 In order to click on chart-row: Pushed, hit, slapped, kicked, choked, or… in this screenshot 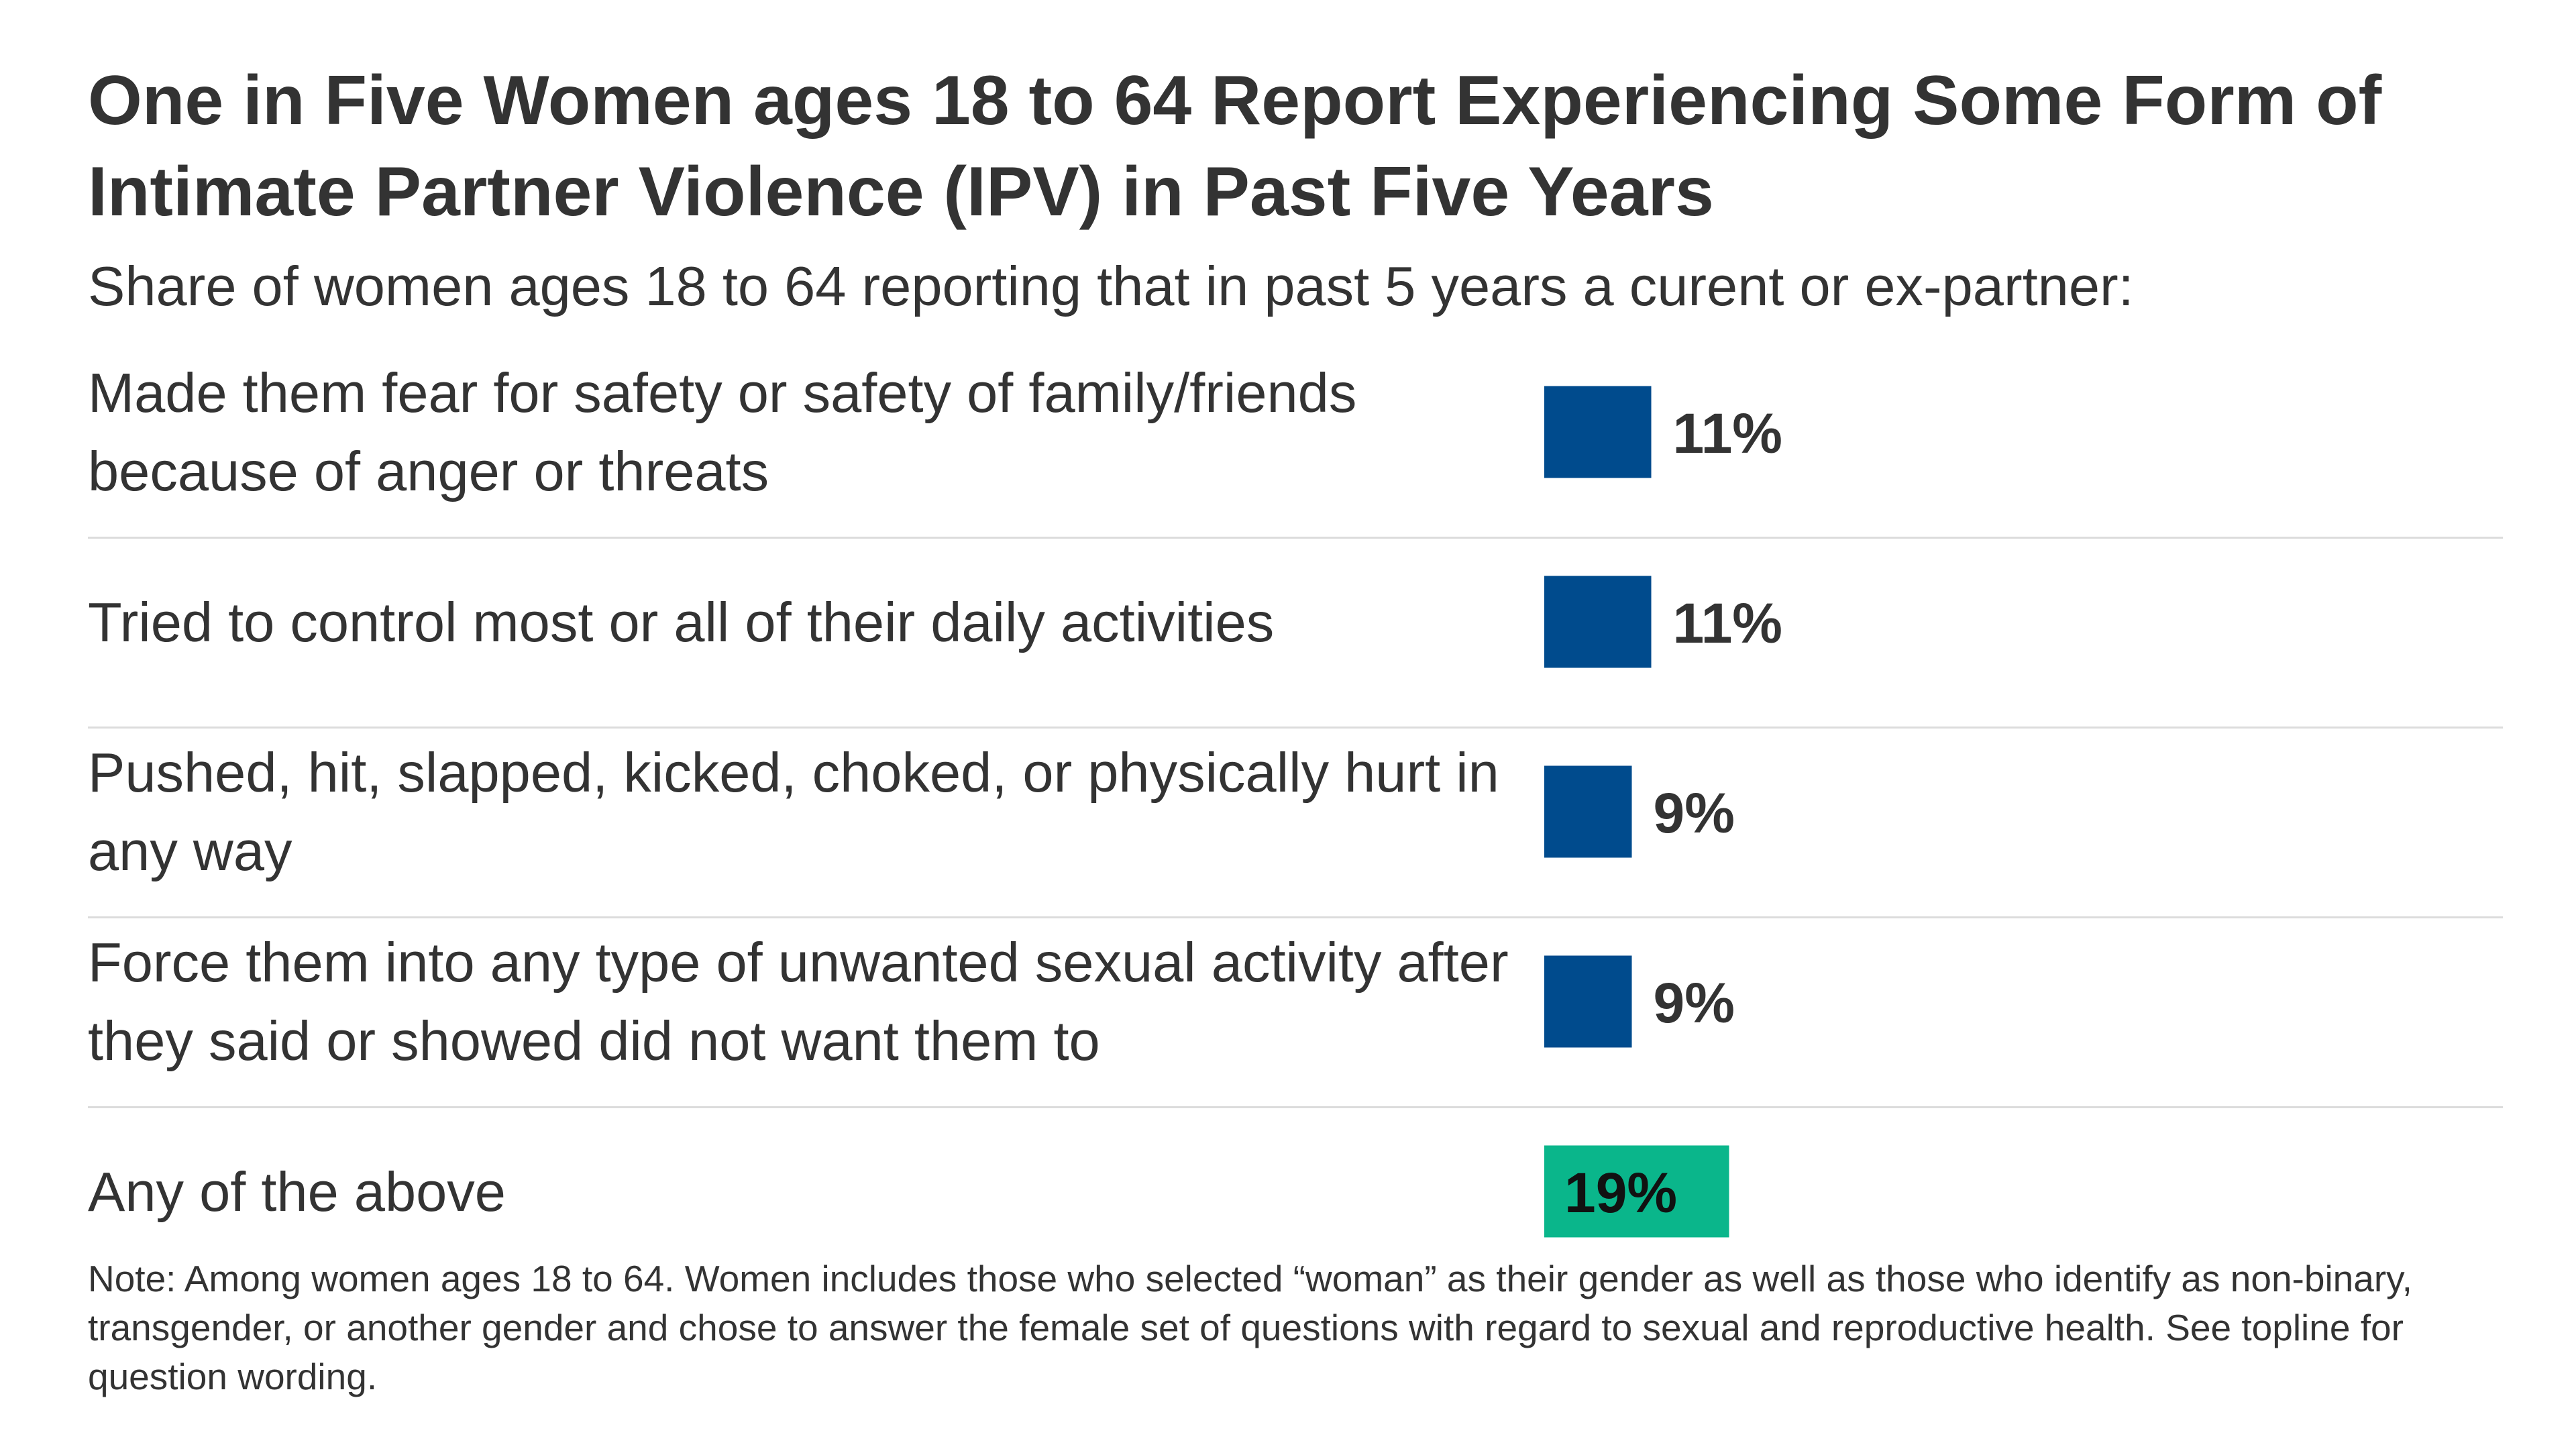, I will do `click(1295, 823)`.